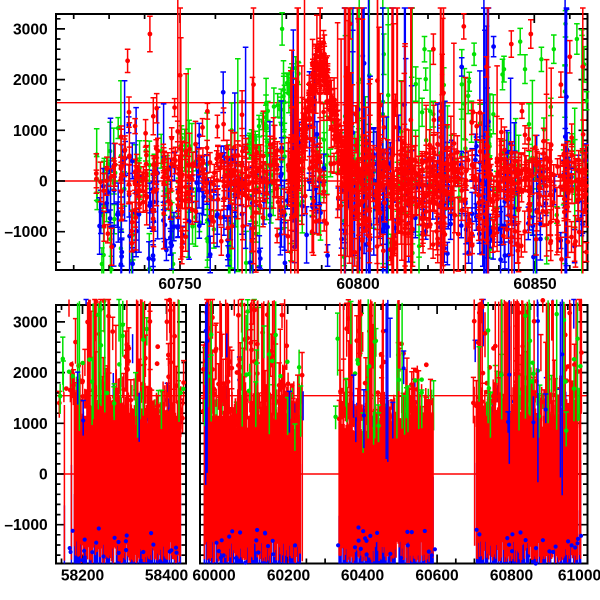 The image size is (600, 600). I want to click on svg-text: 60200, so click(289, 576).